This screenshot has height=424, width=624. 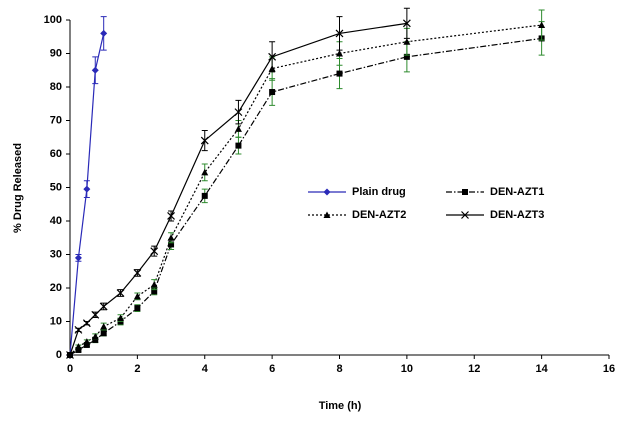 I want to click on y-tick-label: 20, so click(x=56, y=288).